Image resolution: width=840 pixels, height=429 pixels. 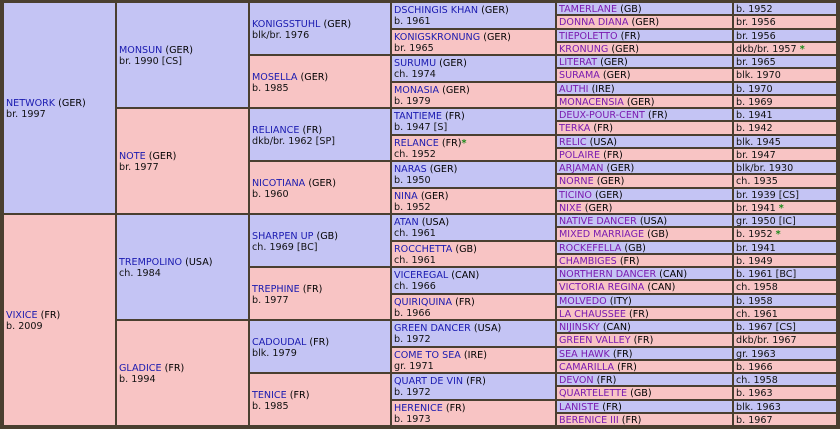 What do you see at coordinates (635, 248) in the screenshot?
I see `country-code: (GB)` at bounding box center [635, 248].